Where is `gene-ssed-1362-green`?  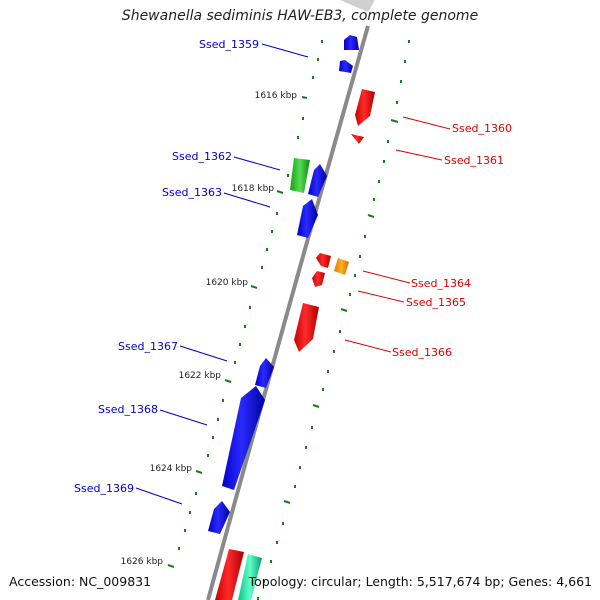 gene-ssed-1362-green is located at coordinates (300, 175).